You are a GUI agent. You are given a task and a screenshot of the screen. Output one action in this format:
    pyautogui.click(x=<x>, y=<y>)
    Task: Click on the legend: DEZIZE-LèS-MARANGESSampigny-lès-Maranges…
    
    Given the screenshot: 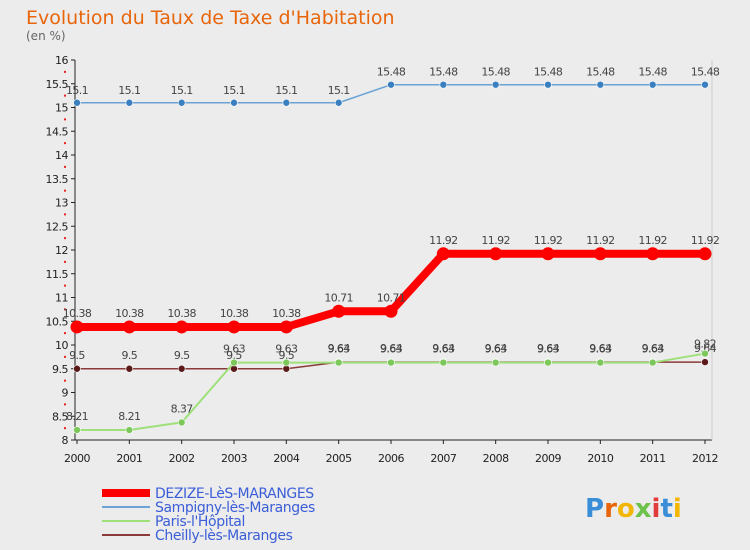 What is the action you would take?
    pyautogui.click(x=208, y=515)
    